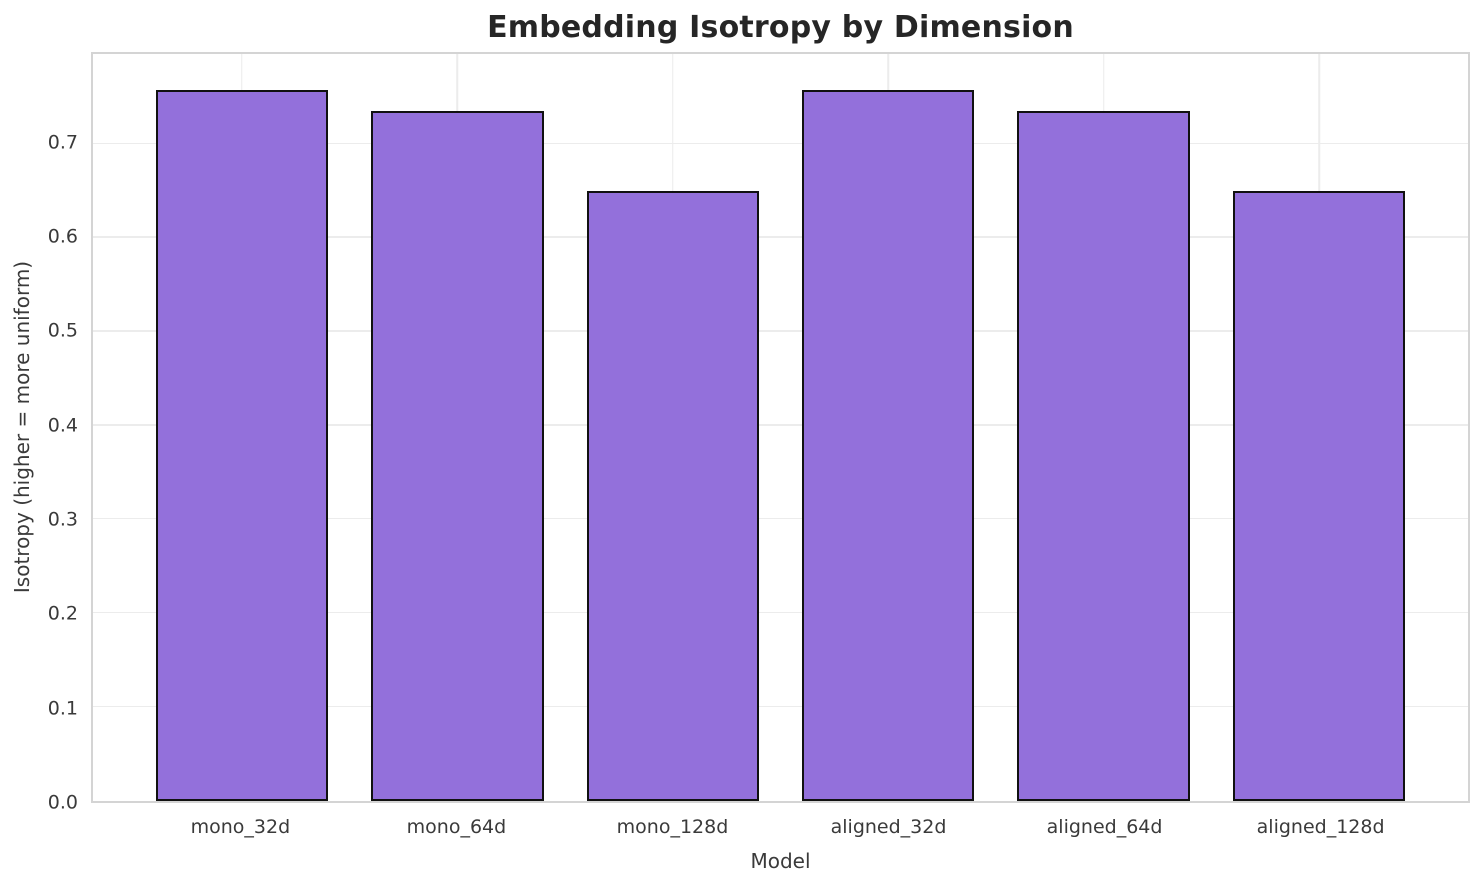 This screenshot has height=885, width=1484. What do you see at coordinates (672, 496) in the screenshot?
I see `bar-mono_128d` at bounding box center [672, 496].